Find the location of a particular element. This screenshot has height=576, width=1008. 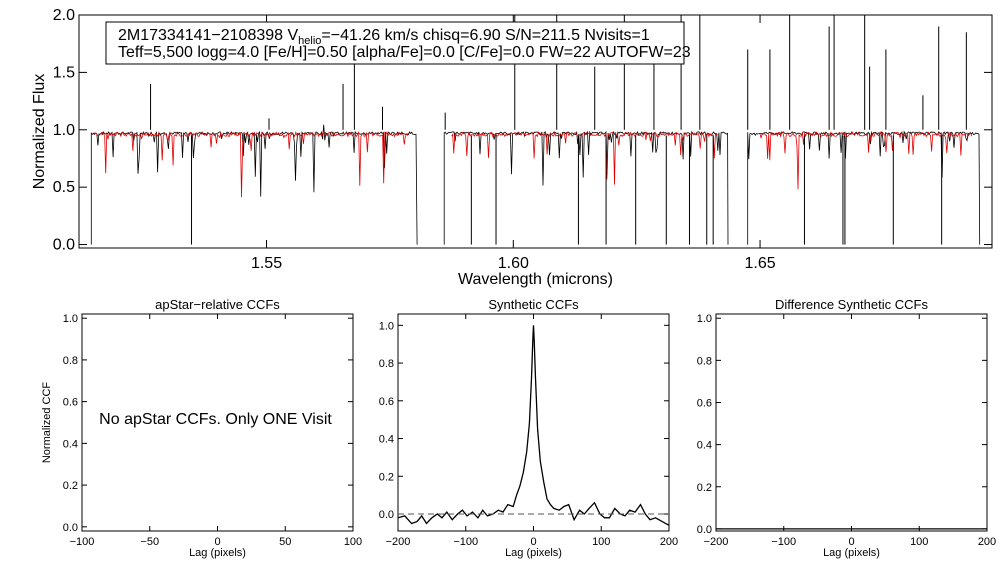

x-tick-label: 50 is located at coordinates (285, 542).